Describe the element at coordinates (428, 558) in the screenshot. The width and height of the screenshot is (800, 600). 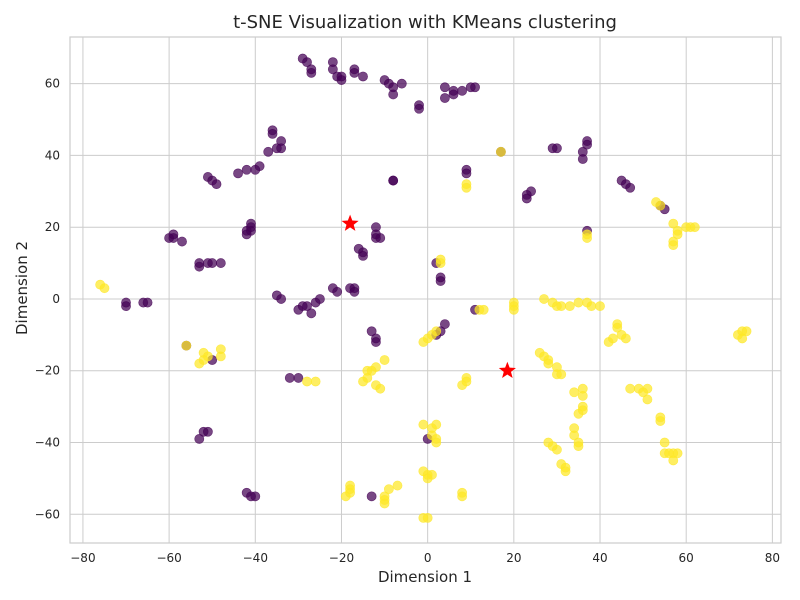
I see `x-tick-label: 0` at that location.